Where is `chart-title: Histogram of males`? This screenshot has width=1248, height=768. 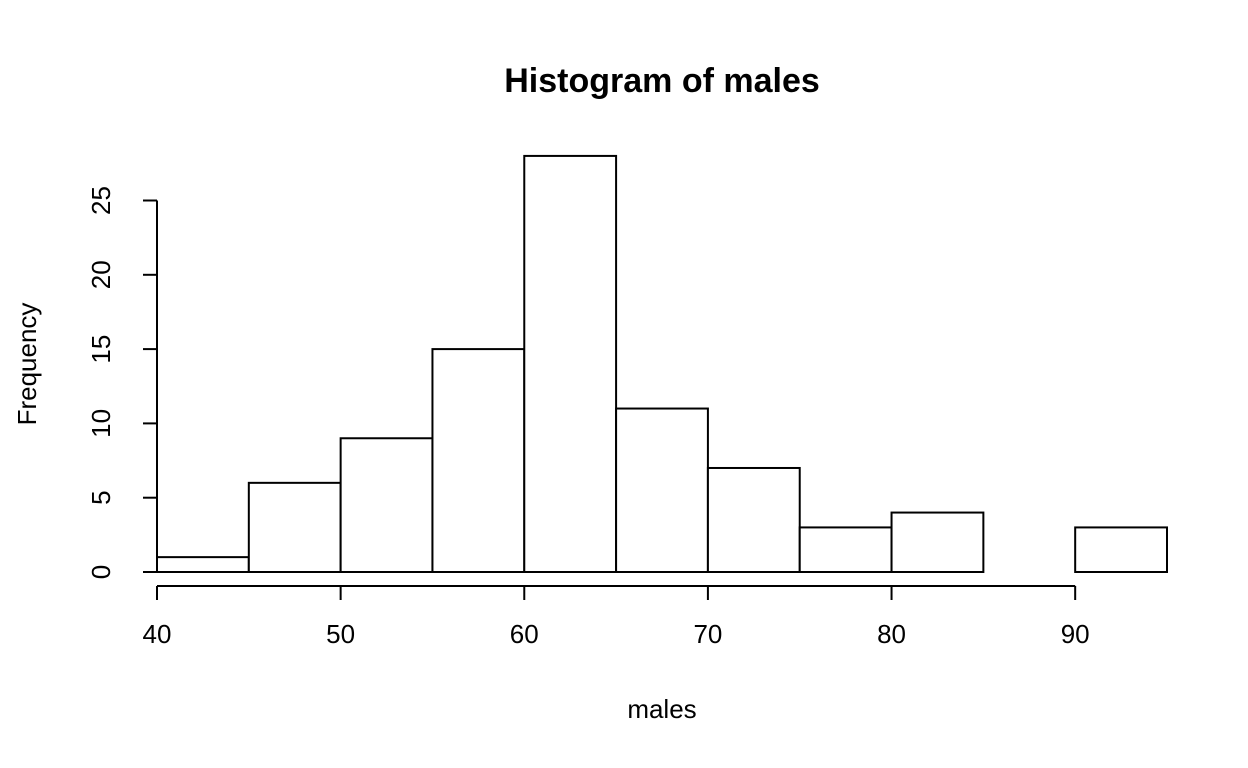 chart-title: Histogram of males is located at coordinates (662, 81).